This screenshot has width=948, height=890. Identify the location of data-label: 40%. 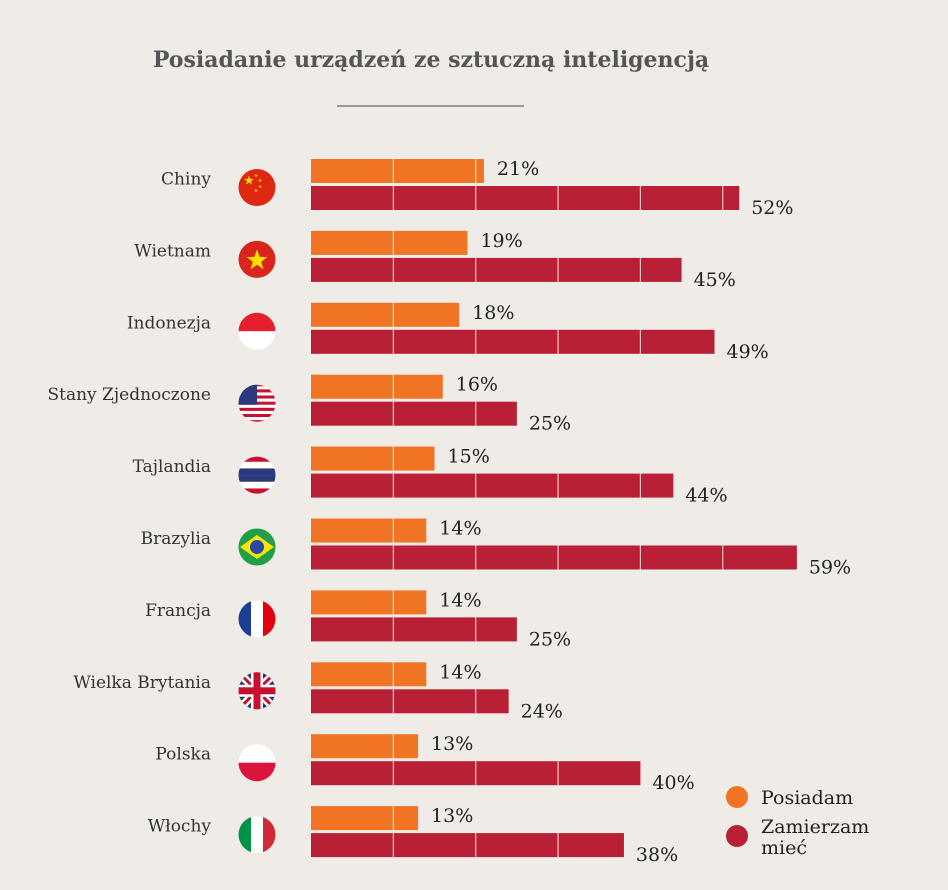
(673, 783).